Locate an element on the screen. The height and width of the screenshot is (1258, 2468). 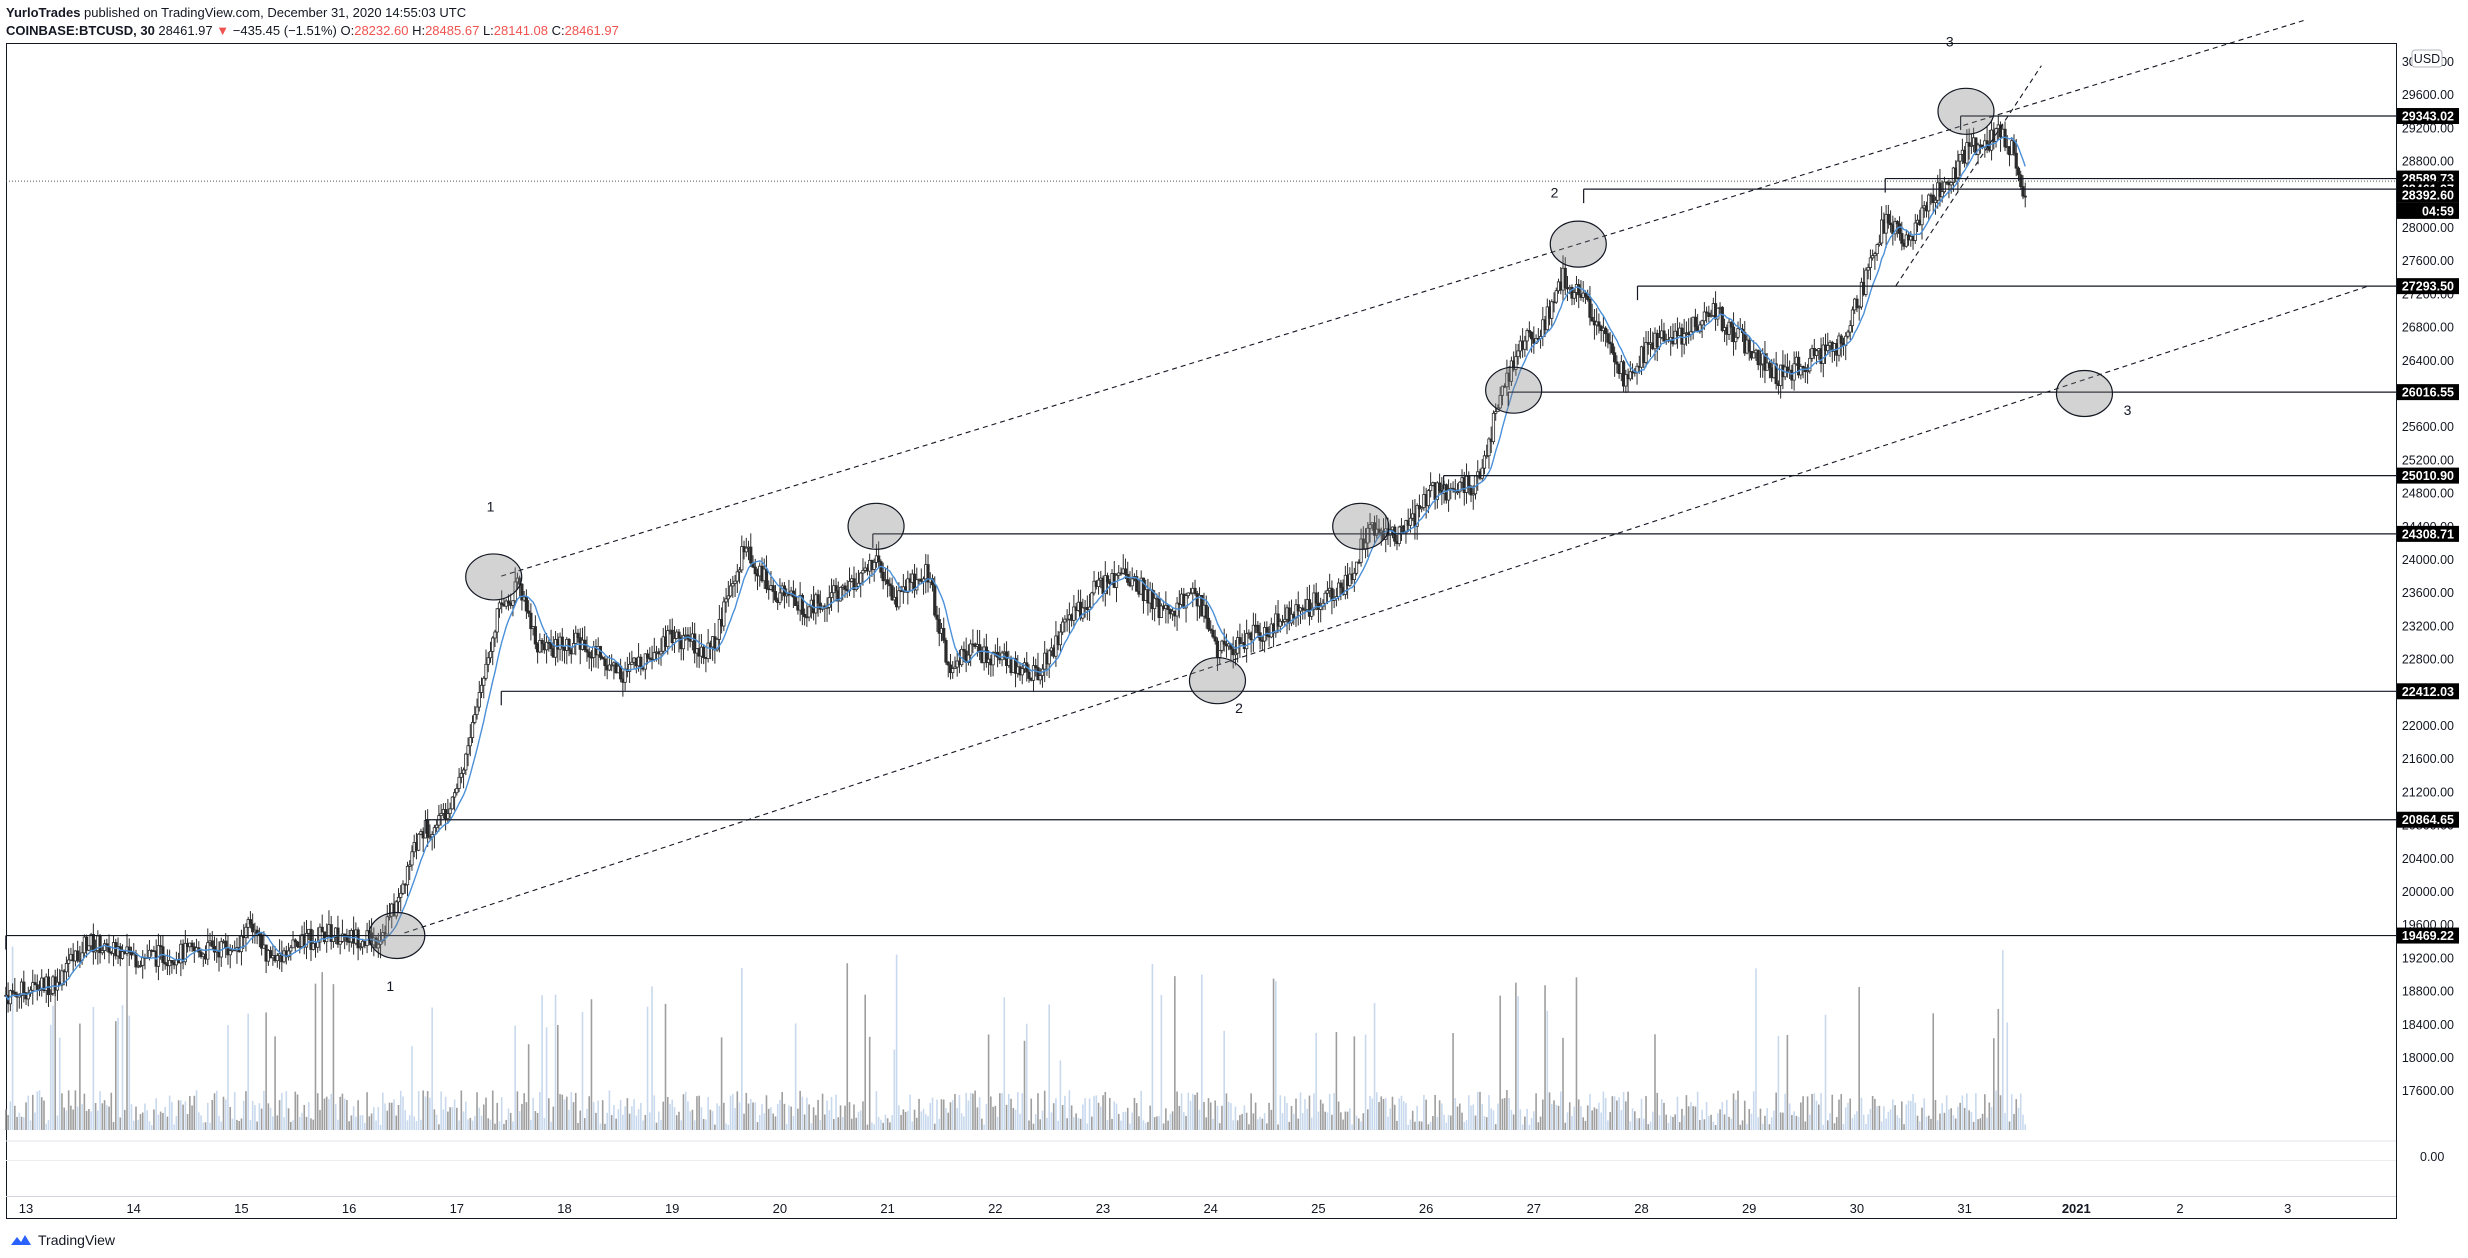
price-tick: 20000.00 is located at coordinates (2428, 892).